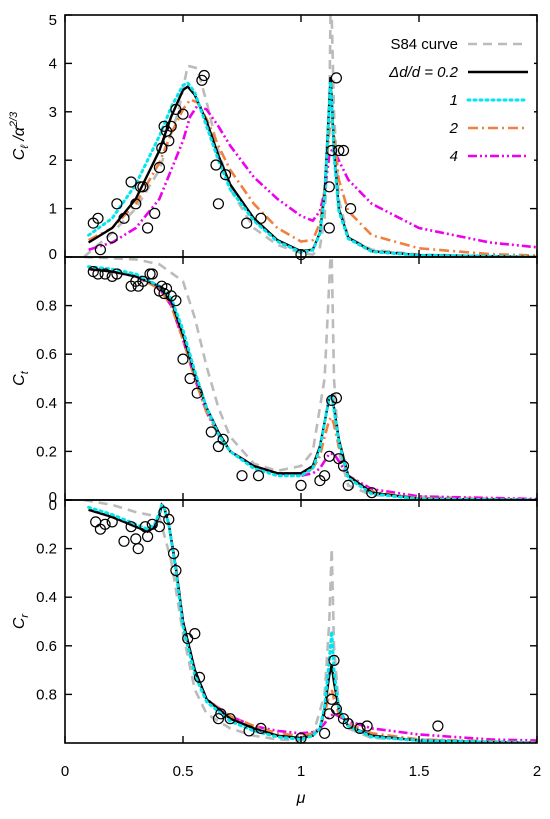 The image size is (550, 819). I want to click on x-tick-label: 2, so click(537, 771).